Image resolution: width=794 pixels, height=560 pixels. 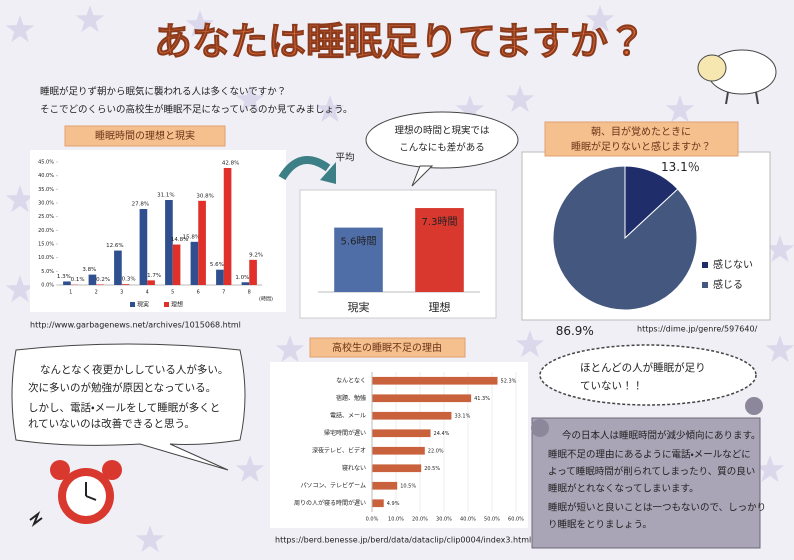 What do you see at coordinates (330, 503) in the screenshot?
I see `y-tick-label: 周りの人が寝る時間が遅い` at bounding box center [330, 503].